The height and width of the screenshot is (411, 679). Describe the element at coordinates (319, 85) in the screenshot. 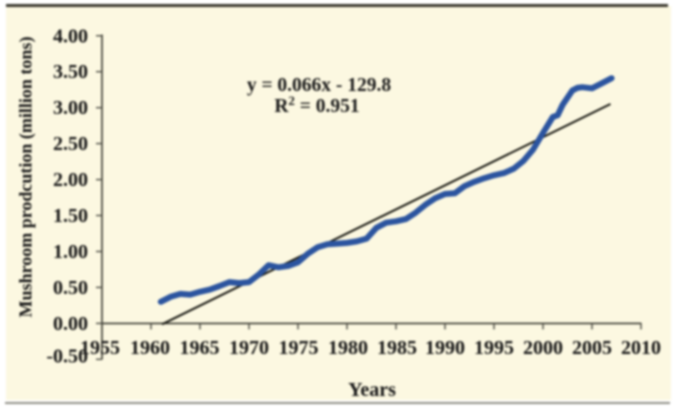

I see `svg-text: y = 0.066x - 129.8` at that location.